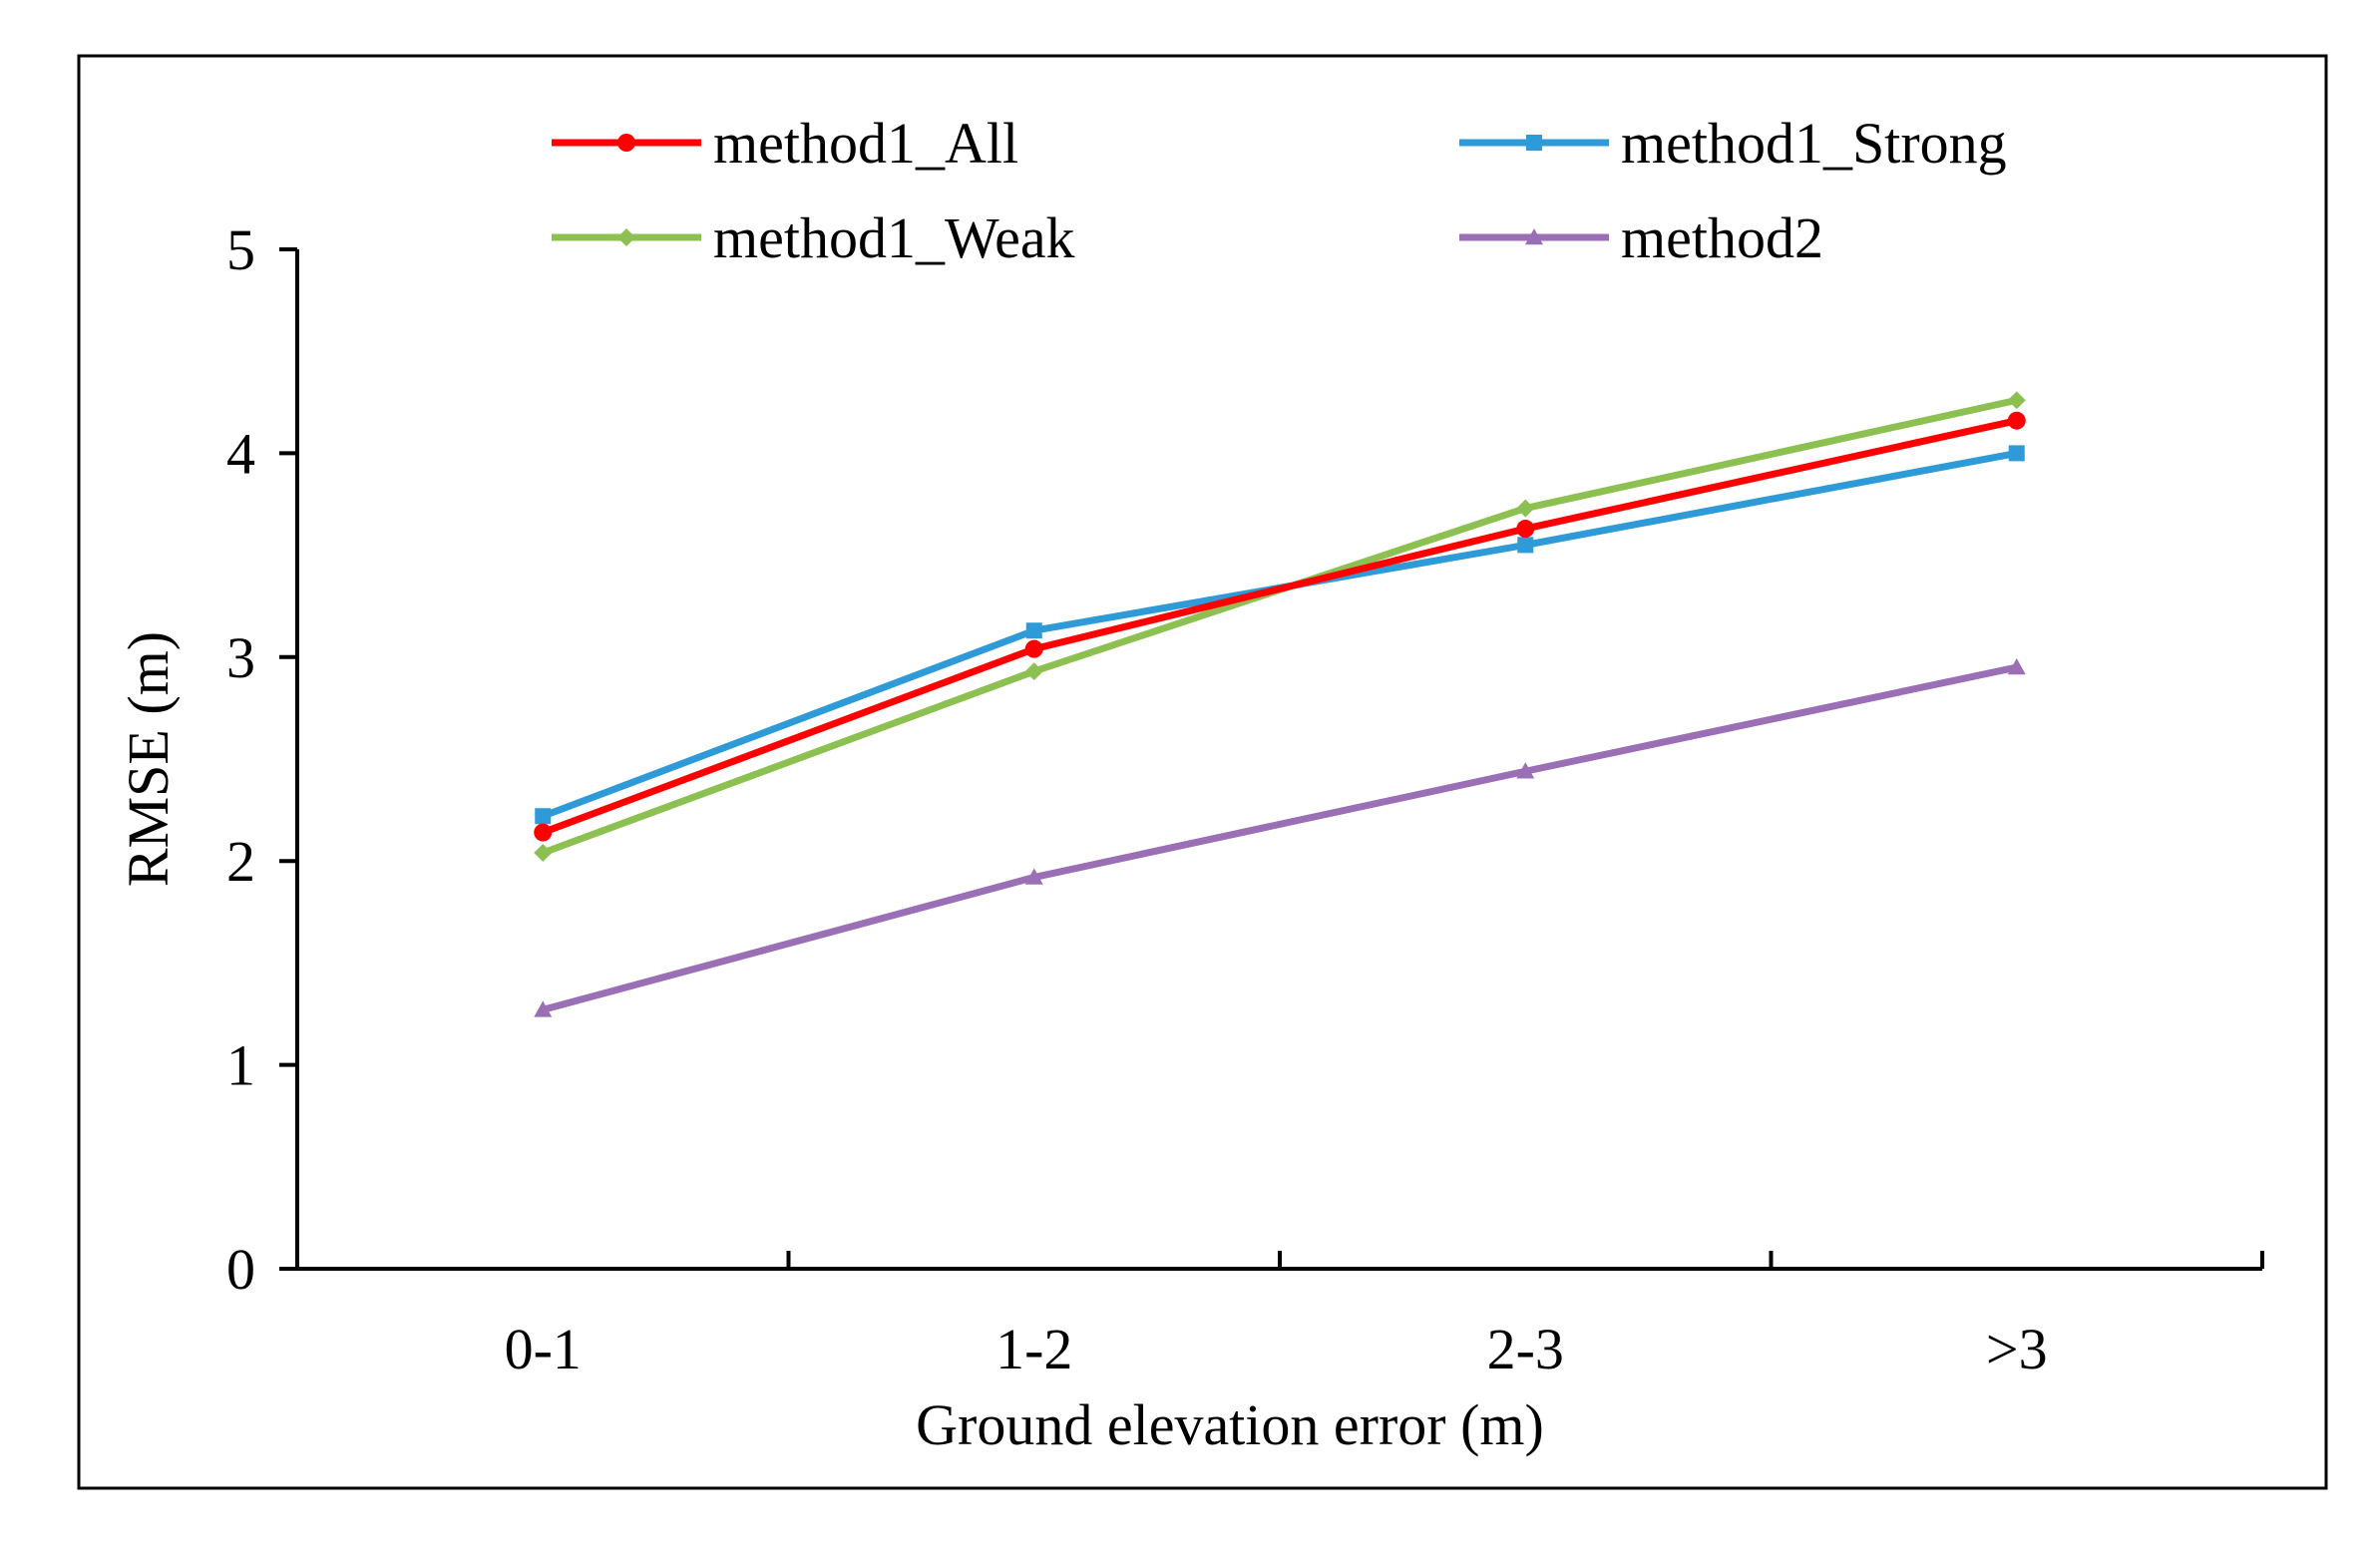 This screenshot has width=2380, height=1560. Describe the element at coordinates (1385, 1316) in the screenshot. I see `x-ticks: 0-1 1-2 2-3 >3` at that location.